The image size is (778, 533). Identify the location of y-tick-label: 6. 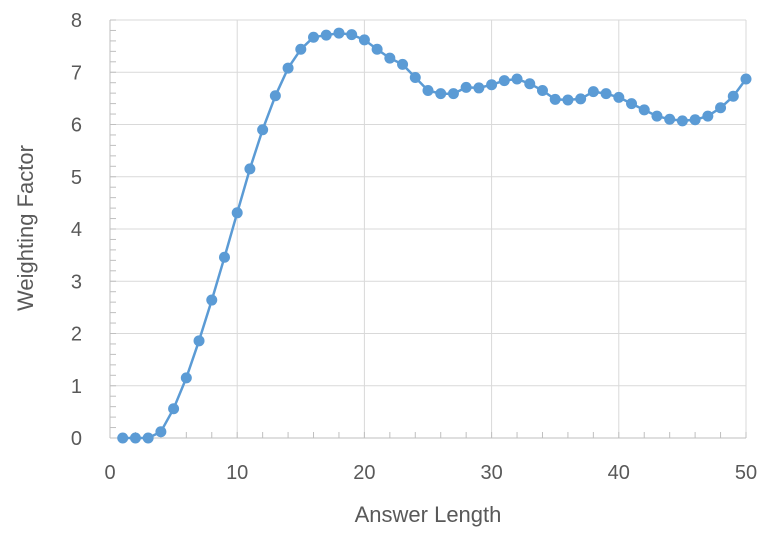
(76, 126).